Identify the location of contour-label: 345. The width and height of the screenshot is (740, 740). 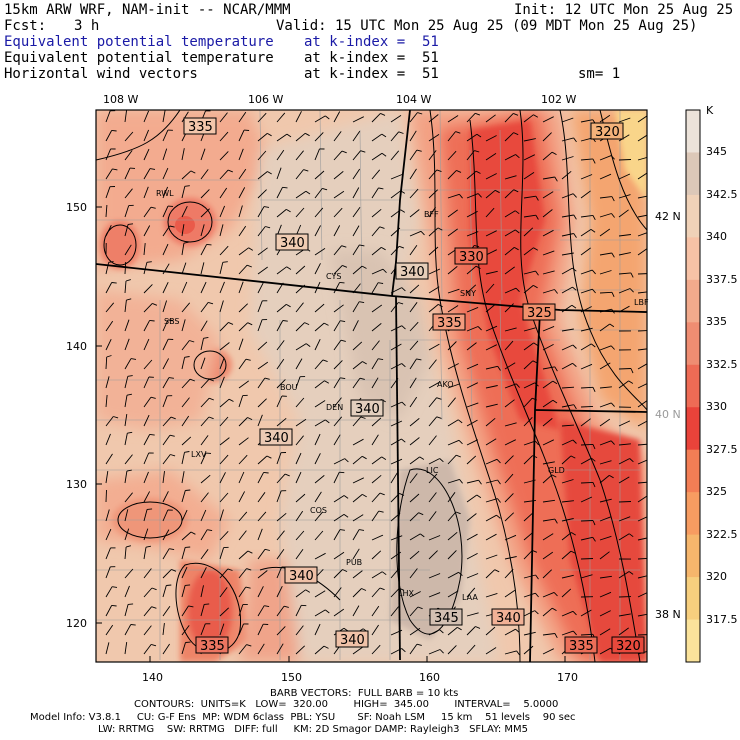
(446, 617).